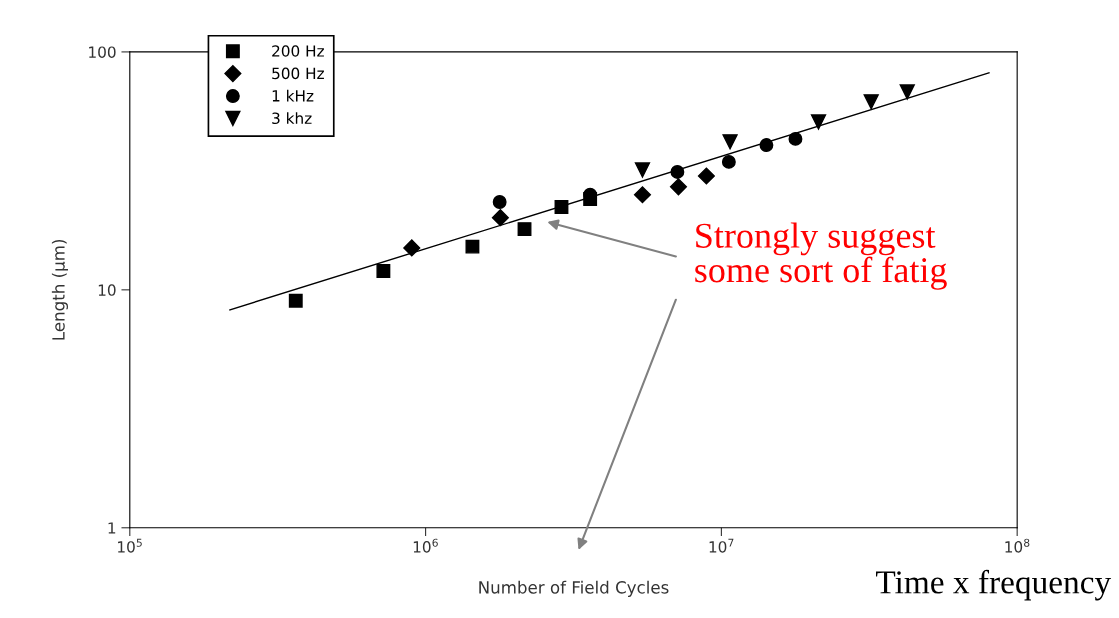 This screenshot has height=618, width=1119. What do you see at coordinates (107, 290) in the screenshot?
I see `y-tick-label: 10` at bounding box center [107, 290].